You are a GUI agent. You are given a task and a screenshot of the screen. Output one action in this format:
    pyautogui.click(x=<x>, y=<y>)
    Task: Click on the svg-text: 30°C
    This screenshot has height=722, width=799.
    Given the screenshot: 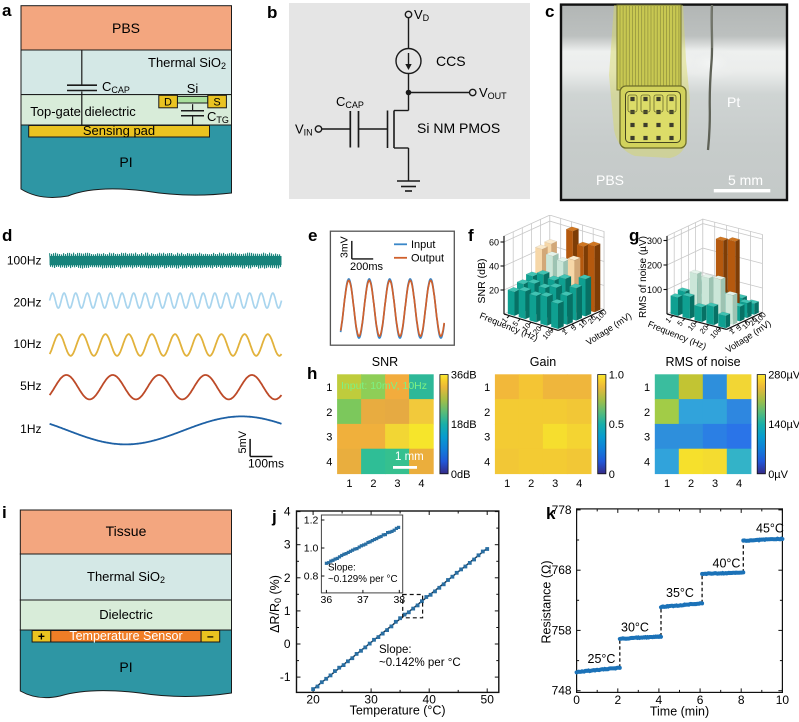 What is the action you would take?
    pyautogui.click(x=635, y=628)
    